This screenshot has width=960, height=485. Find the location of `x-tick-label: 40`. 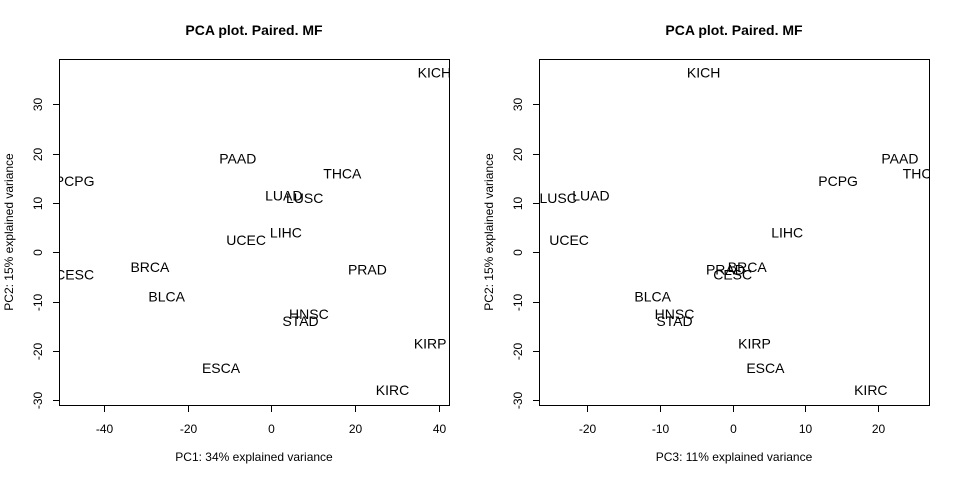

x-tick-label: 40 is located at coordinates (440, 429).